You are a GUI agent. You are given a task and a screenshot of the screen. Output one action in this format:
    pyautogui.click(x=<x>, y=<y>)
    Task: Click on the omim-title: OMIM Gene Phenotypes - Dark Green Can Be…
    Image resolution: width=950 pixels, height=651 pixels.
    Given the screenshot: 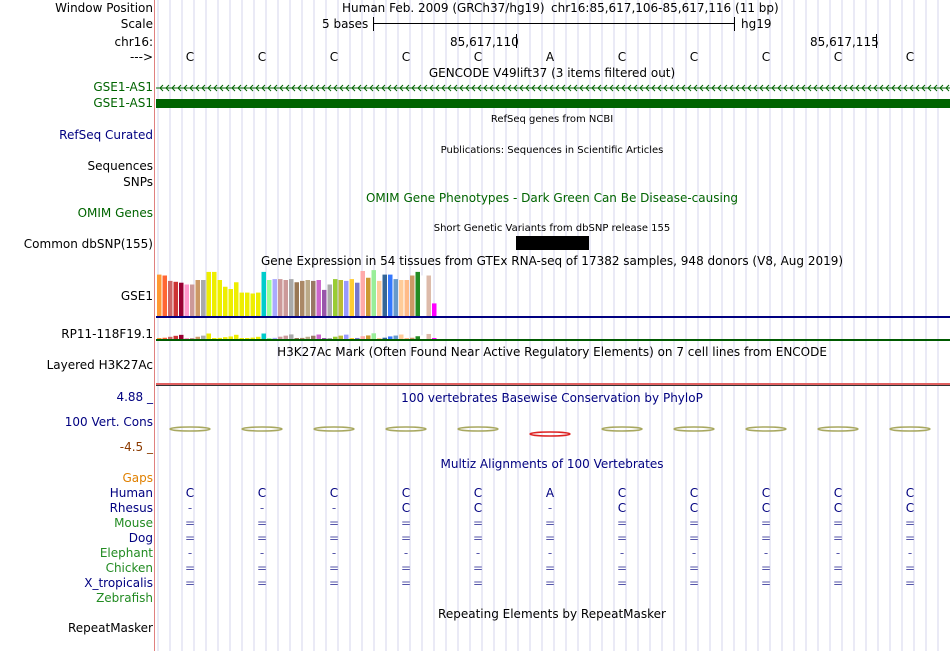 What is the action you would take?
    pyautogui.click(x=552, y=198)
    